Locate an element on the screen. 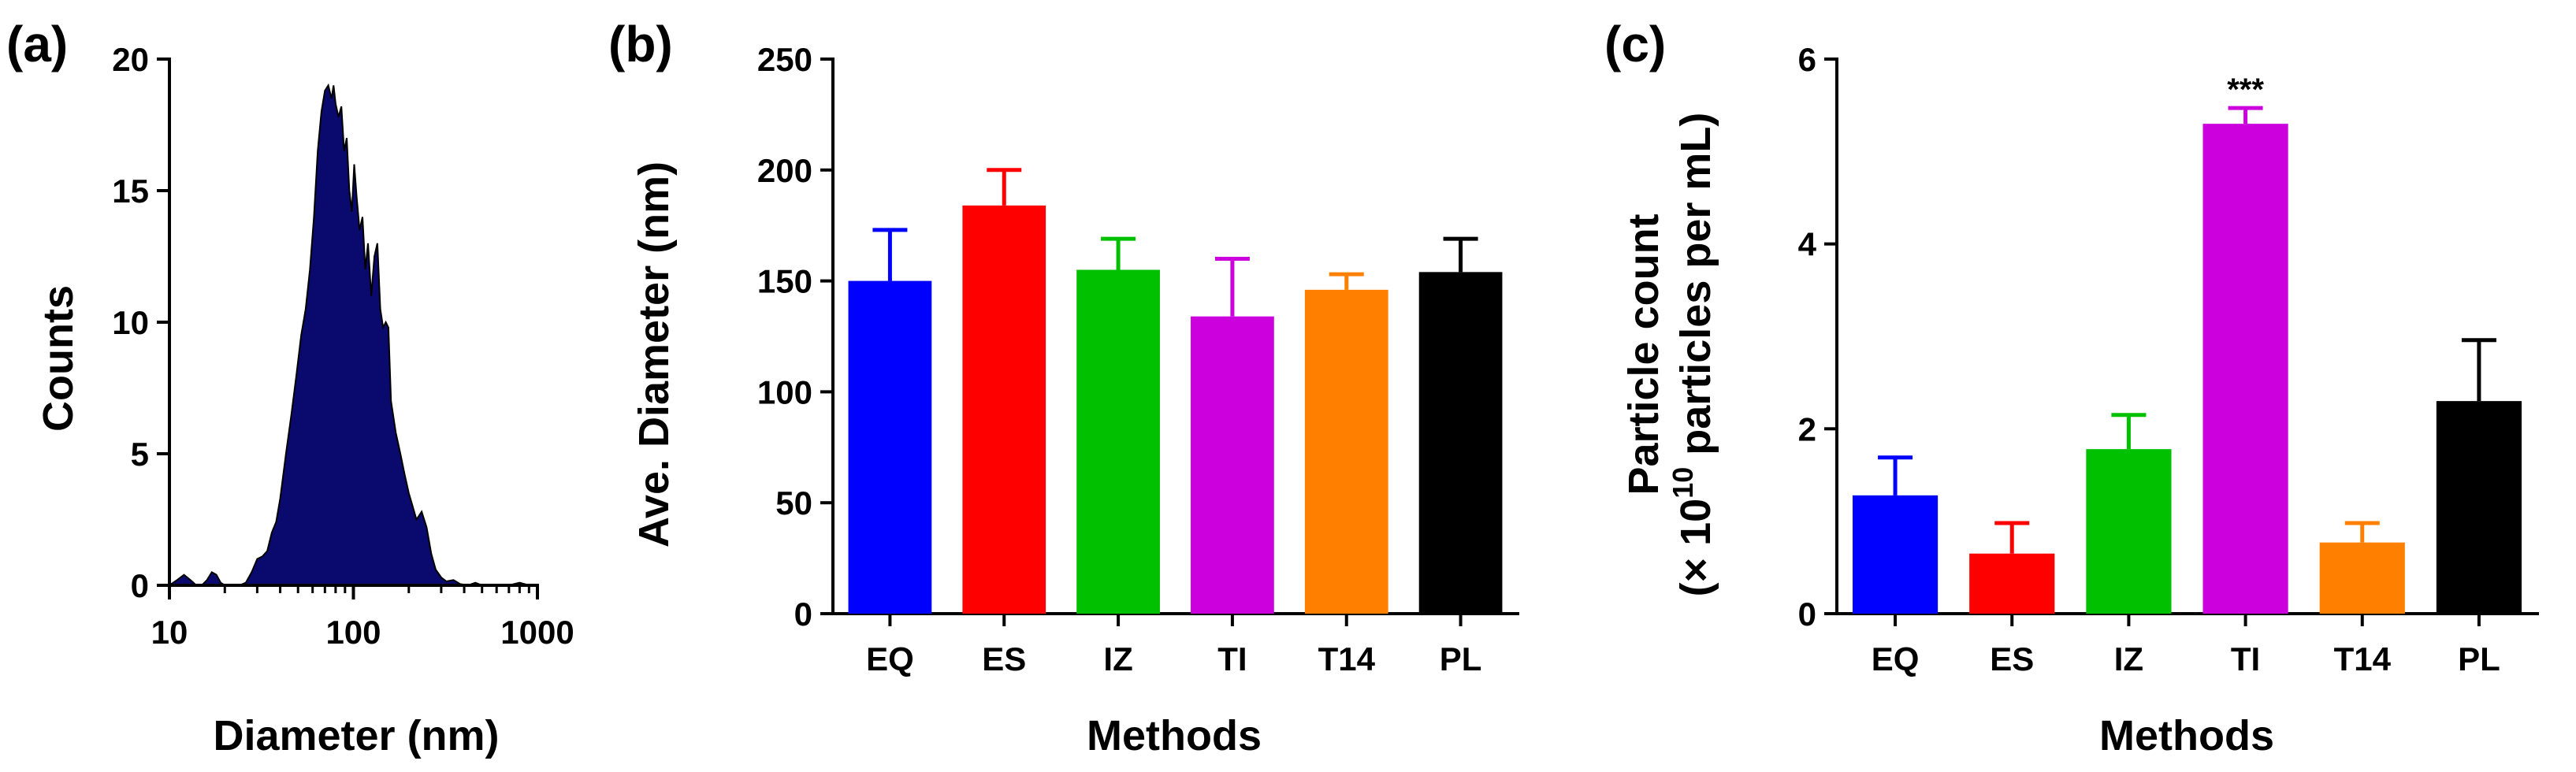 This screenshot has width=2576, height=772. panel-c-x-tick-label: T14 is located at coordinates (2363, 658).